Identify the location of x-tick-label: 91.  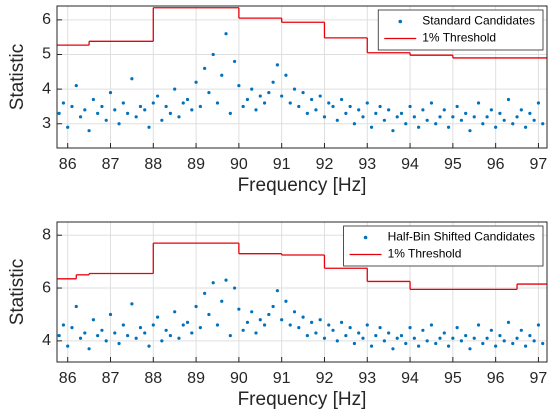
(282, 164).